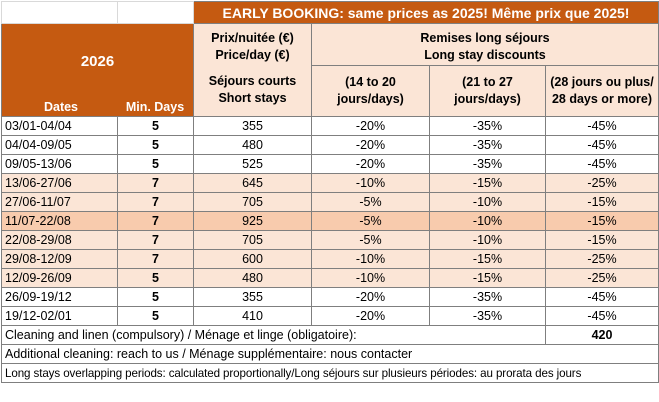 The width and height of the screenshot is (659, 402). Describe the element at coordinates (602, 335) in the screenshot. I see `cleaning-price: 420` at that location.